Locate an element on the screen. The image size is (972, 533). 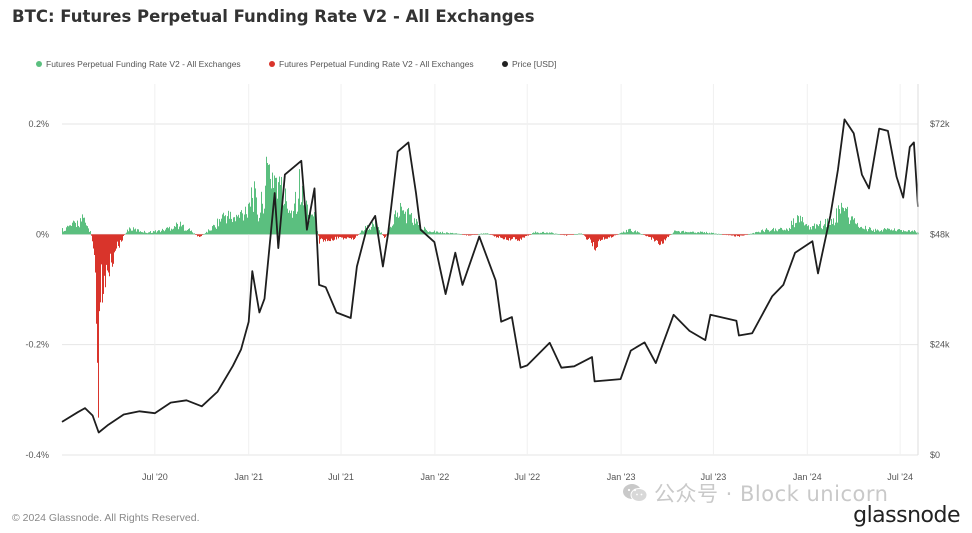
legend-item-price: Price [USD] is located at coordinates (529, 64).